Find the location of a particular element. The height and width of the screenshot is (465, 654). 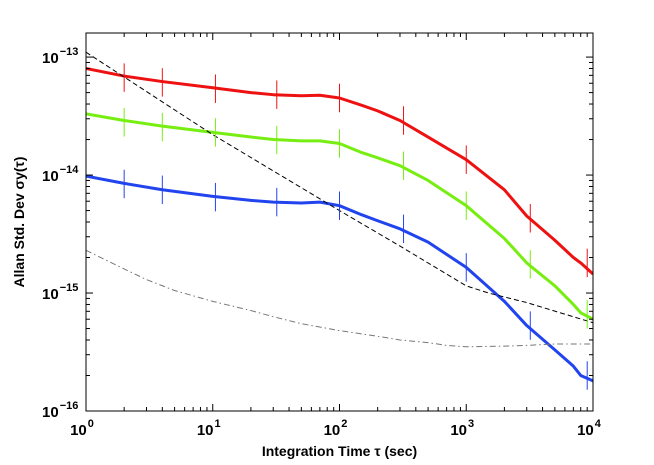

y-tick-label: 10−13 is located at coordinates (60, 56).